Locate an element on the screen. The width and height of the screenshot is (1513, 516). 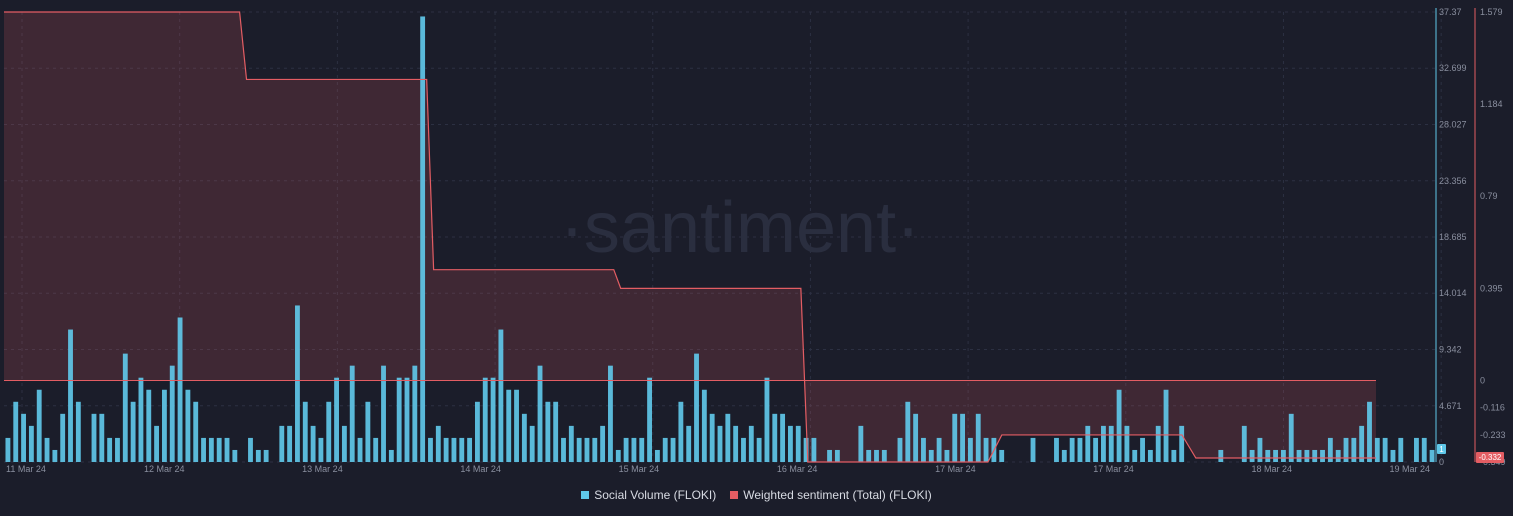
x-tick-label: 15 Mar 24 is located at coordinates (639, 469).